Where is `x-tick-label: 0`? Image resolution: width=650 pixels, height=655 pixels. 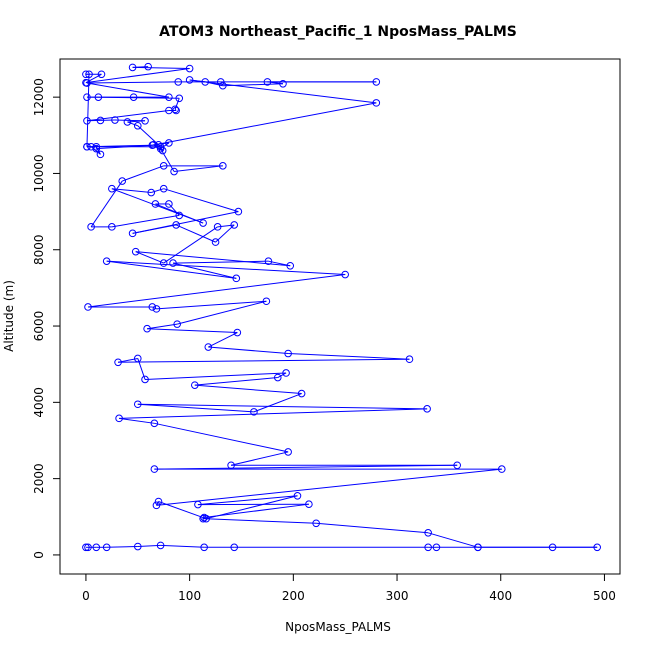 x-tick-label: 0 is located at coordinates (86, 596).